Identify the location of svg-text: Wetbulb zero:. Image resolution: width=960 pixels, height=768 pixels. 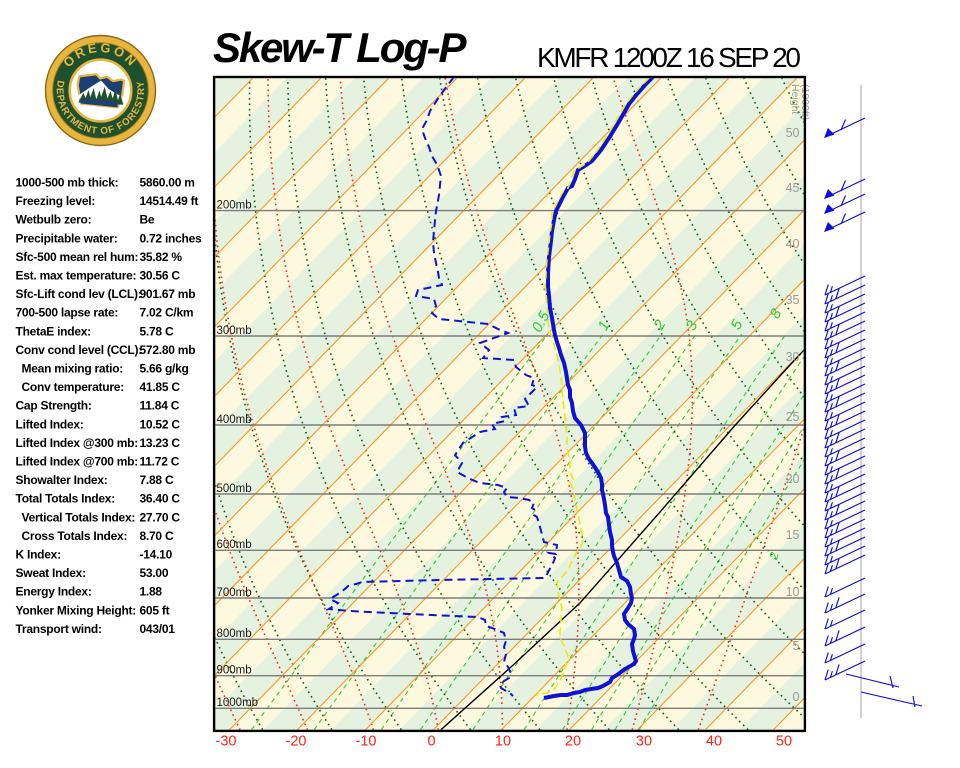
(54, 220).